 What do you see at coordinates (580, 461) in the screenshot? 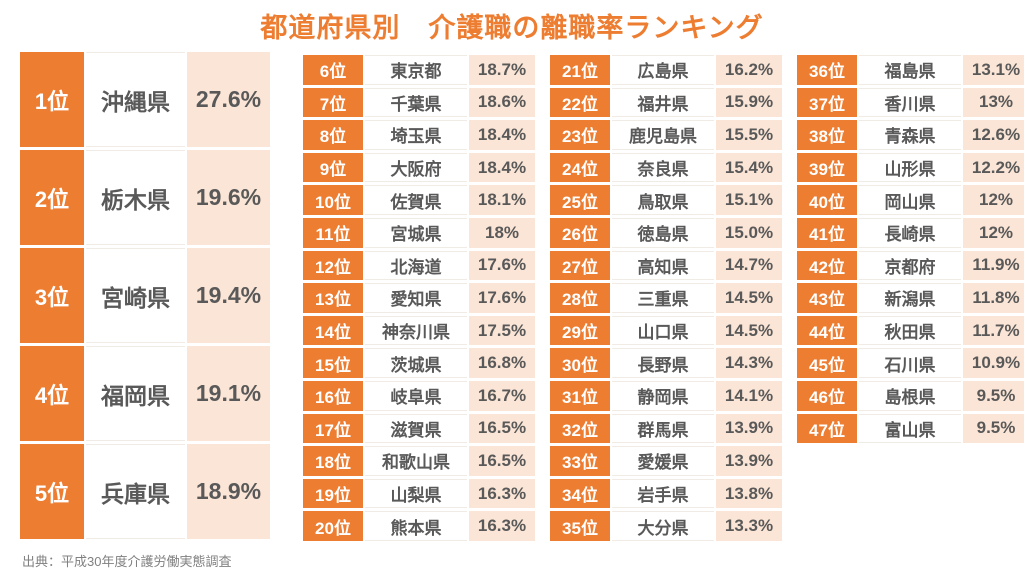
I see `rank-cell: 33位` at bounding box center [580, 461].